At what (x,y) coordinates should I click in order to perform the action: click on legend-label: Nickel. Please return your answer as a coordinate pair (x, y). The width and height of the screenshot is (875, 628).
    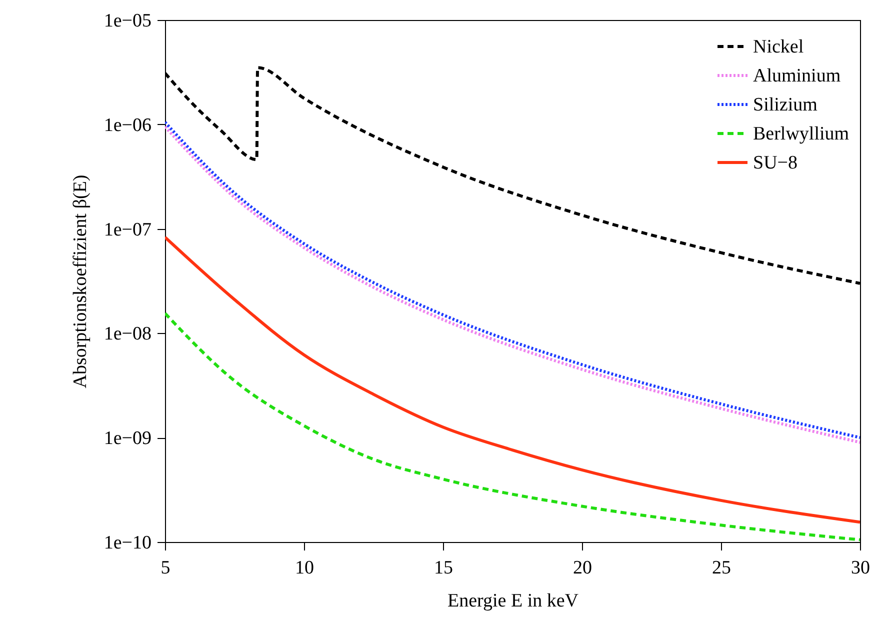
    Looking at the image, I should click on (778, 47).